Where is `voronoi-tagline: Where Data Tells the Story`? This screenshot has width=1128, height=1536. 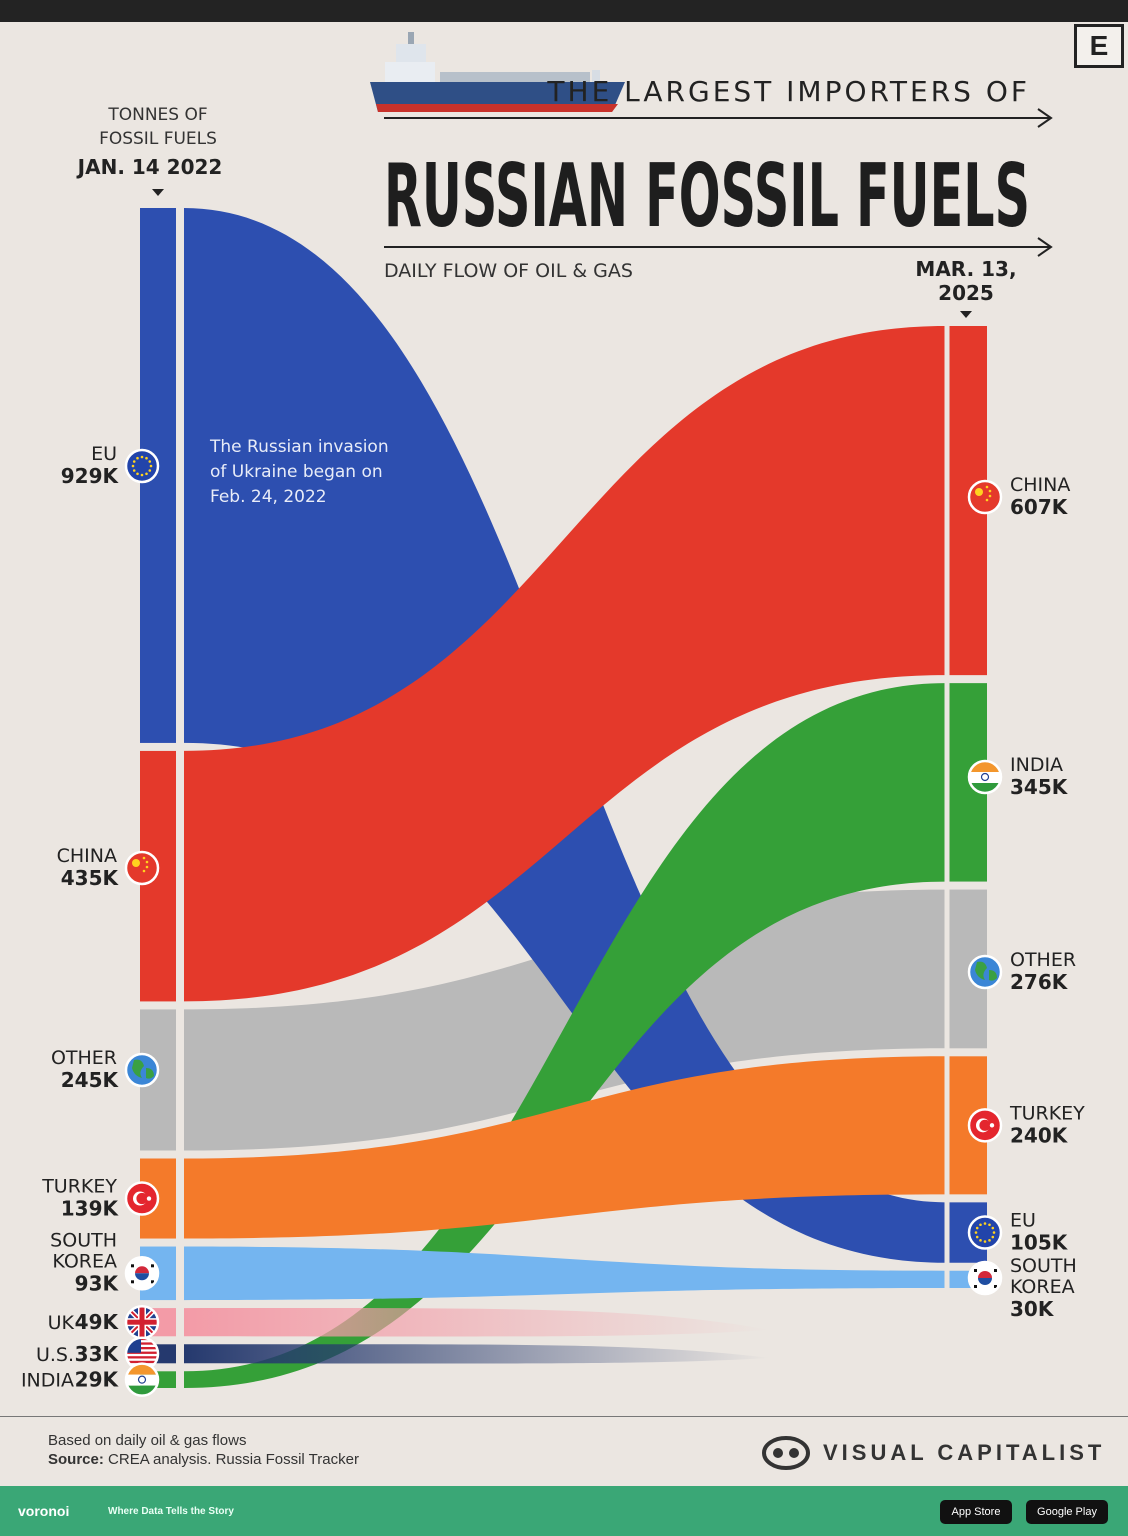 voronoi-tagline: Where Data Tells the Story is located at coordinates (171, 1511).